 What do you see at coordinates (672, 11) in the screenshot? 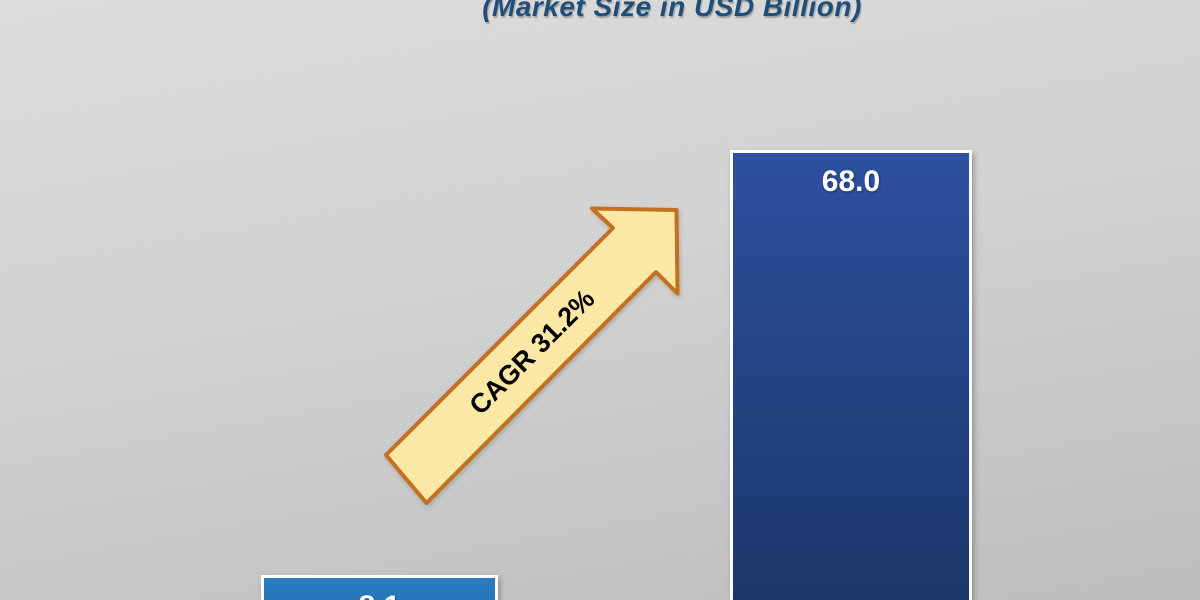
I see `chart-title: (Market Size in USD Billion)` at bounding box center [672, 11].